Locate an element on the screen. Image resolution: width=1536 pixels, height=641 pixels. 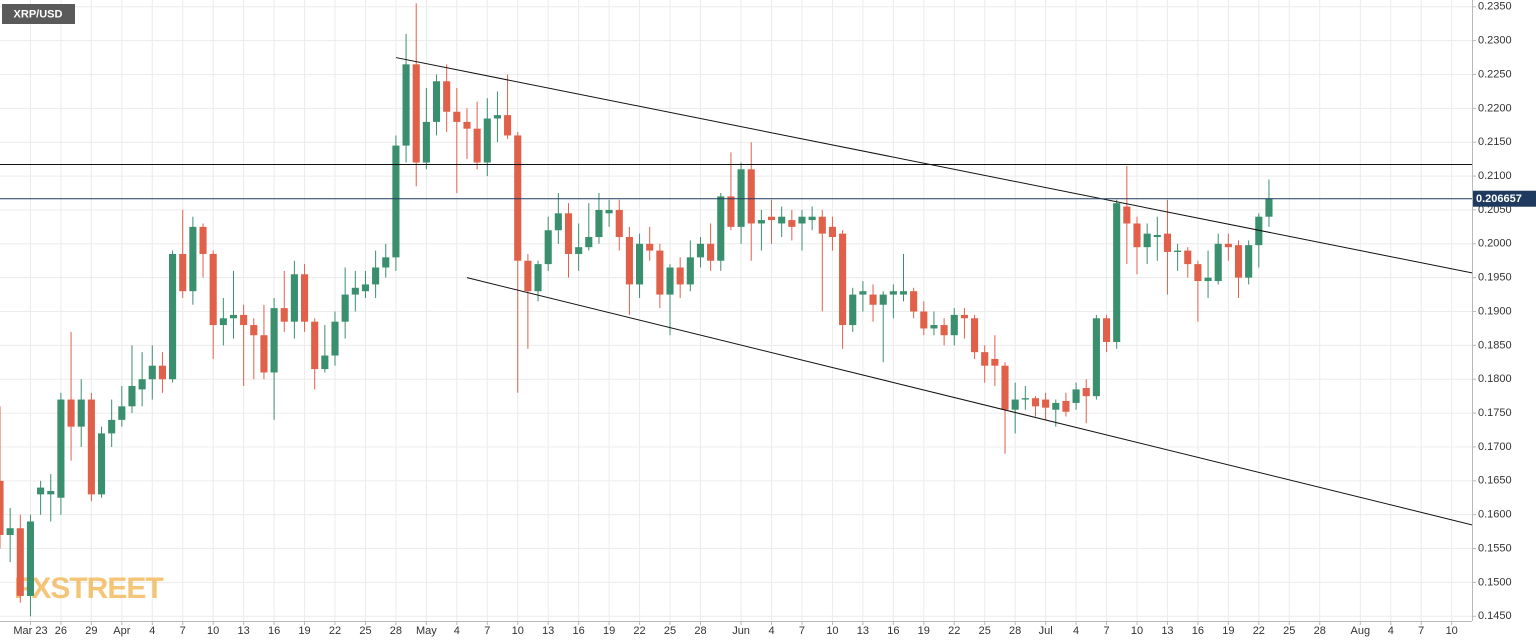
y-tick-label: 0.2350 is located at coordinates (1495, 7).